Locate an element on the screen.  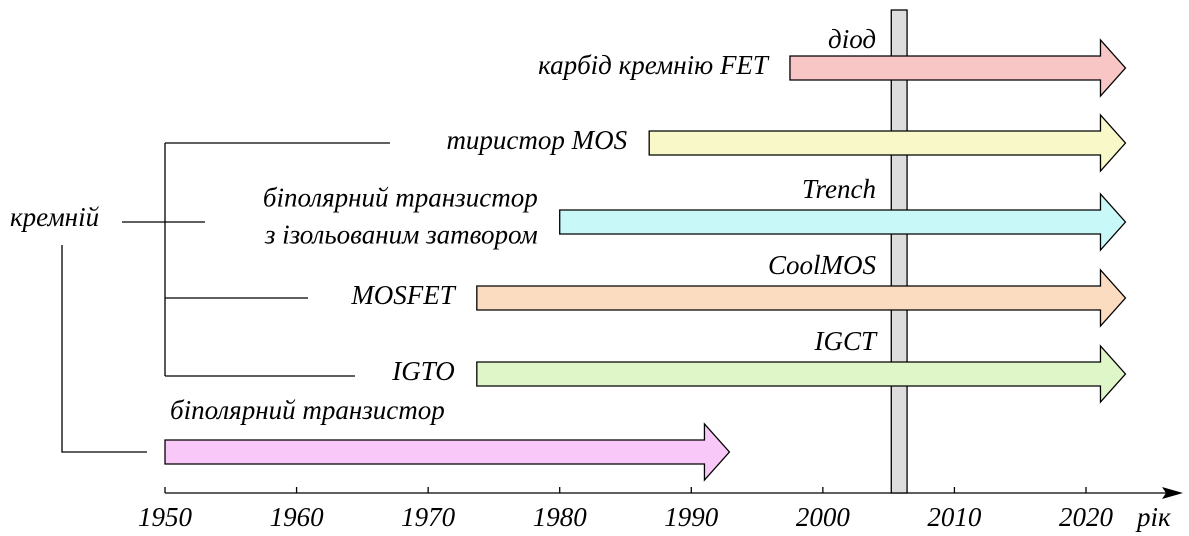
tick-label: 1990 is located at coordinates (691, 517).